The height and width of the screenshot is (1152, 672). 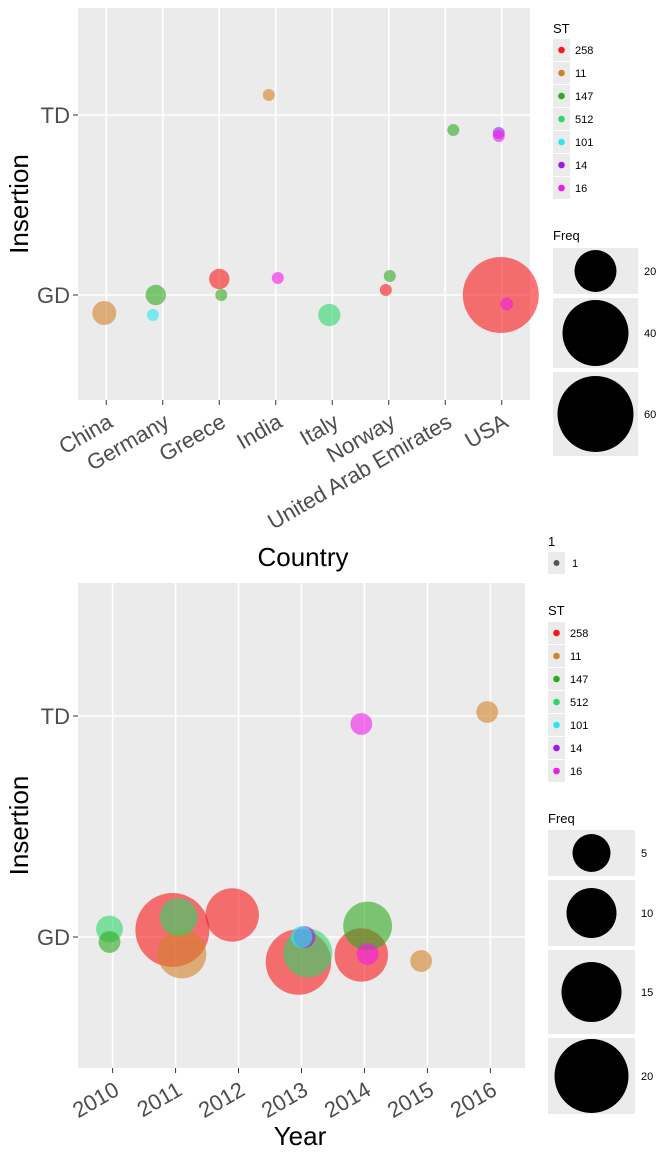 What do you see at coordinates (410, 1100) in the screenshot?
I see `x-tick-label: 2015` at bounding box center [410, 1100].